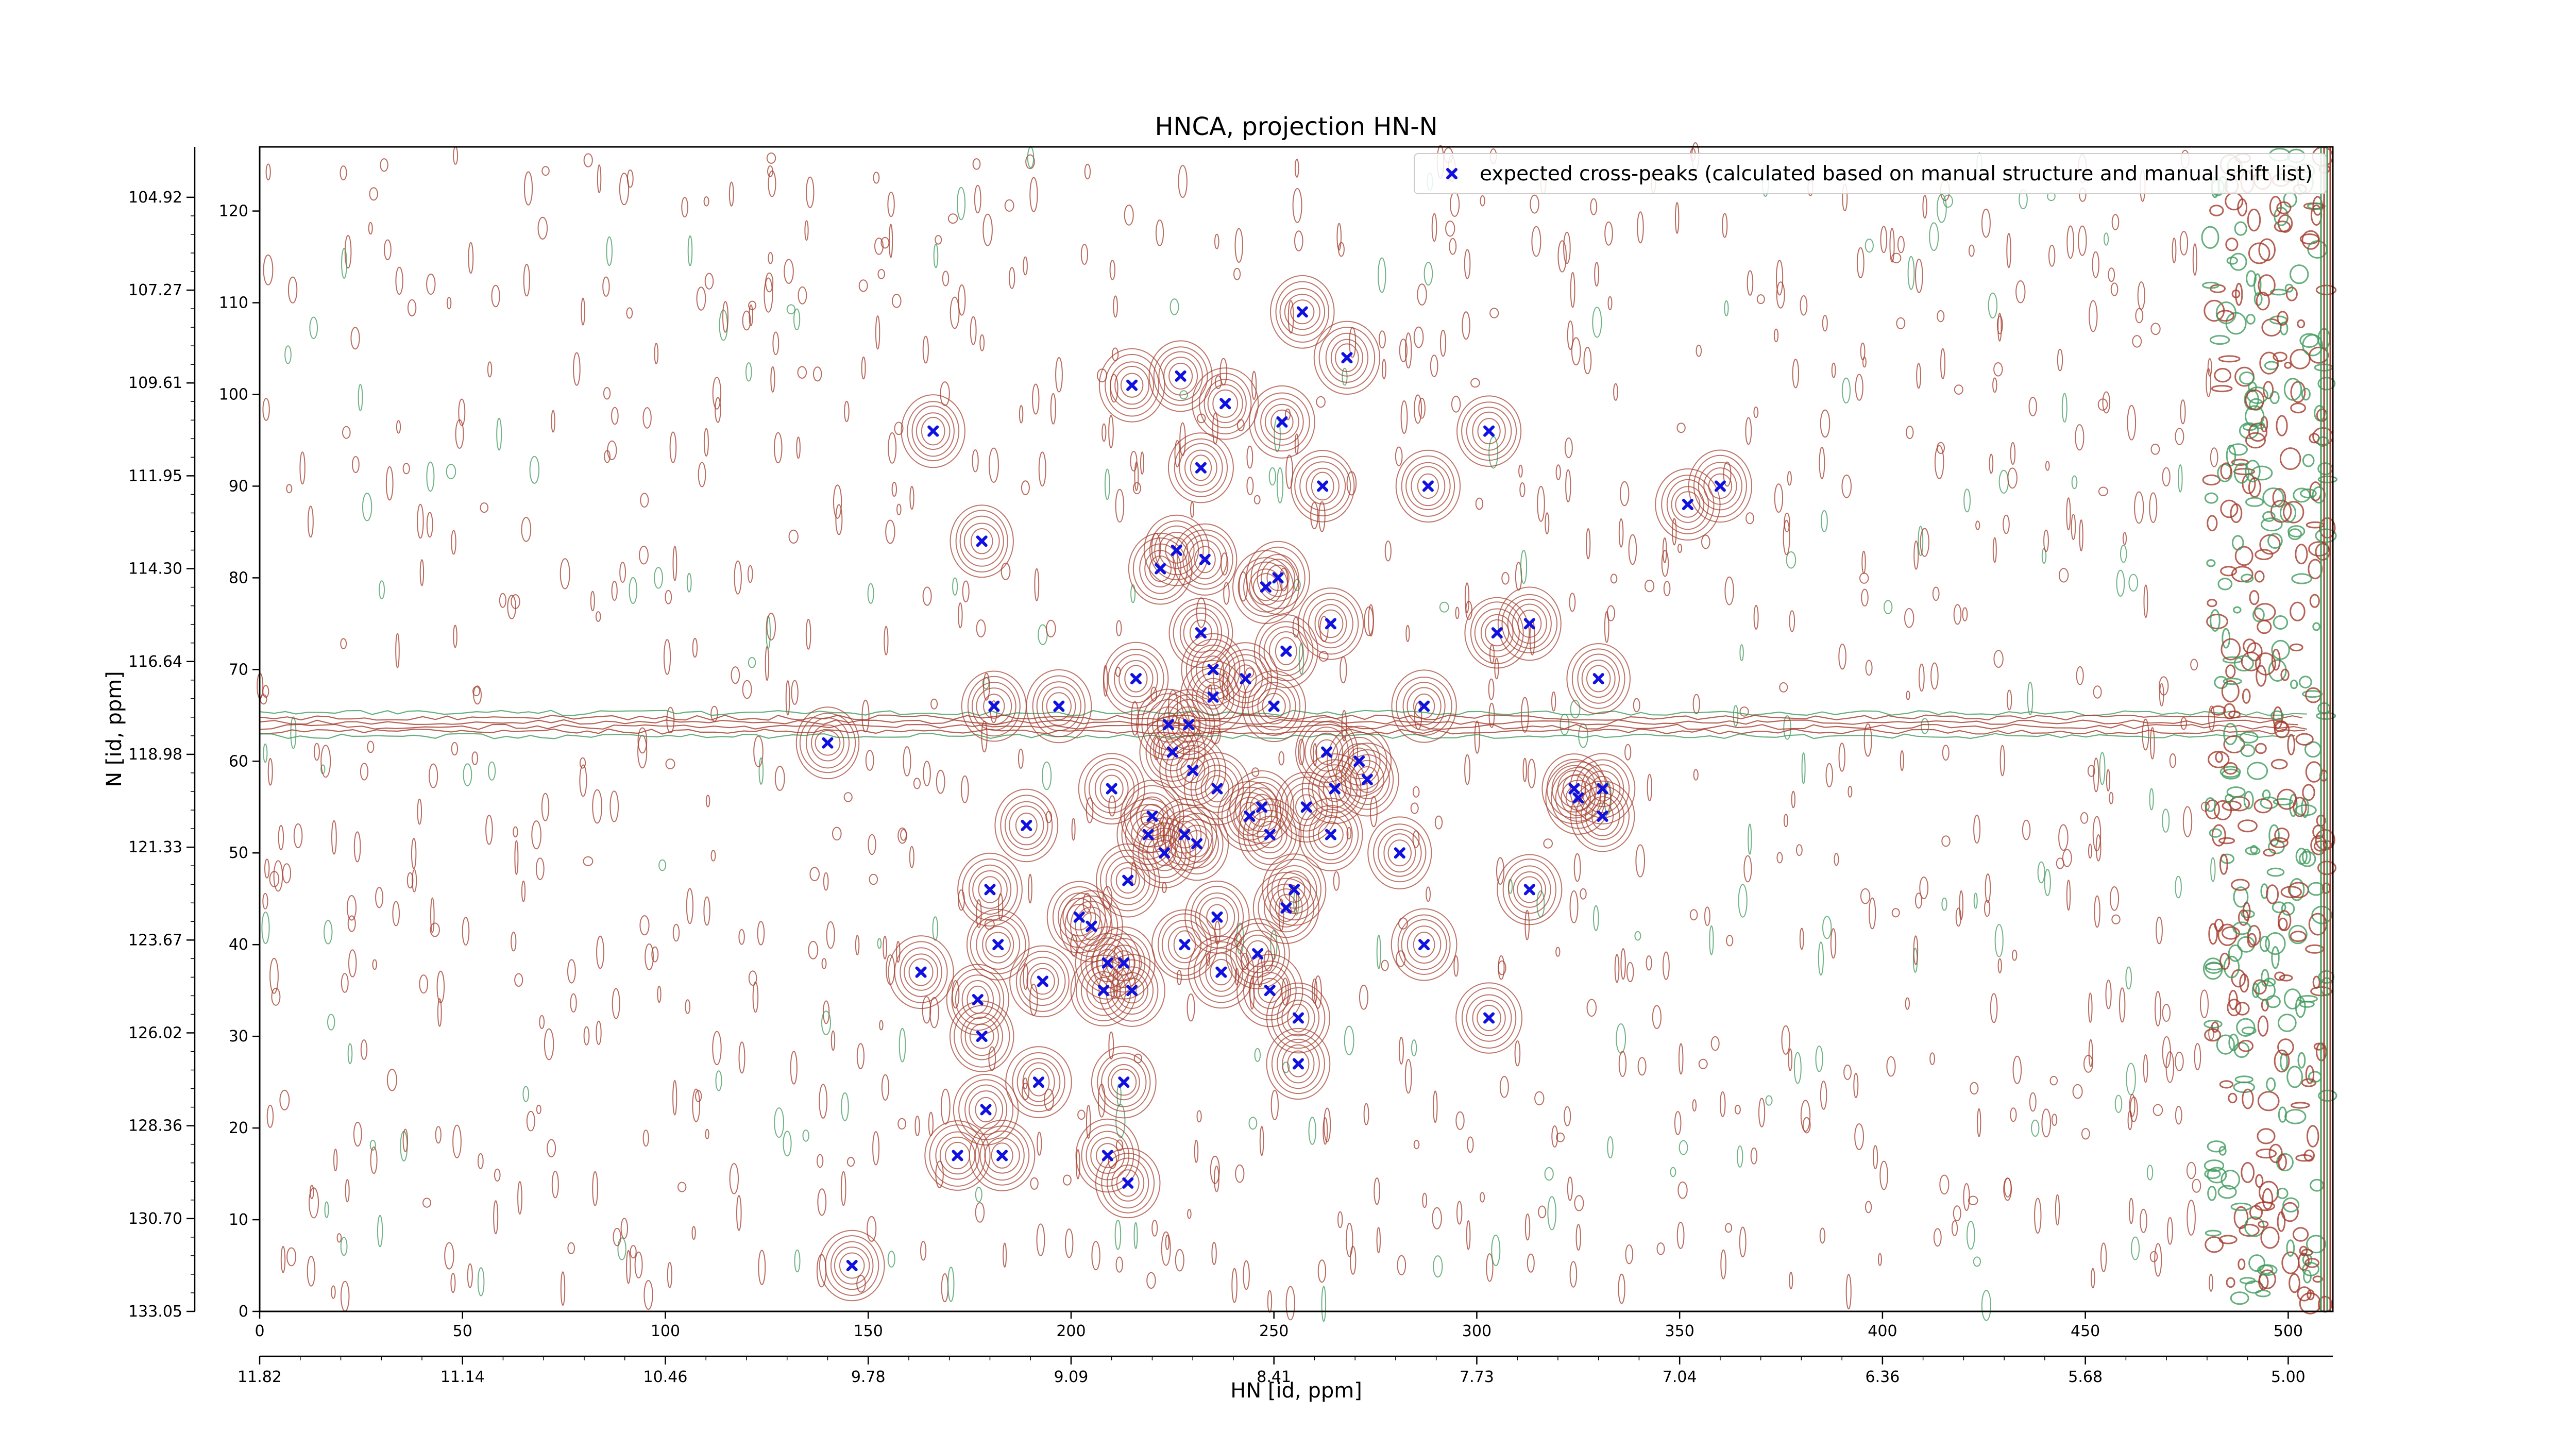 The width and height of the screenshot is (2576, 1449). Describe the element at coordinates (233, 212) in the screenshot. I see `y-index-tick-label: 120` at that location.